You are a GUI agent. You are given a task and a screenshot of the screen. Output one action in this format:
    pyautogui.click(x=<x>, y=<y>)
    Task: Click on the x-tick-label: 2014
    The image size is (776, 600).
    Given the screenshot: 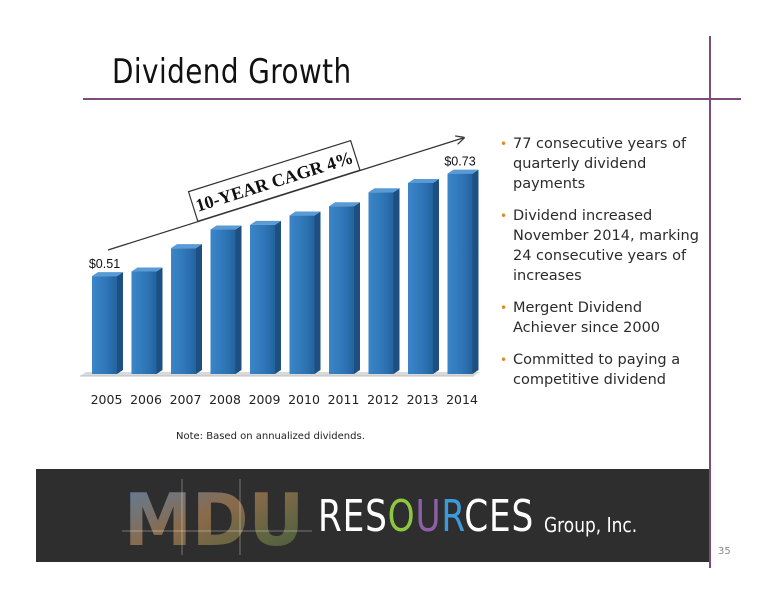 What is the action you would take?
    pyautogui.click(x=462, y=399)
    